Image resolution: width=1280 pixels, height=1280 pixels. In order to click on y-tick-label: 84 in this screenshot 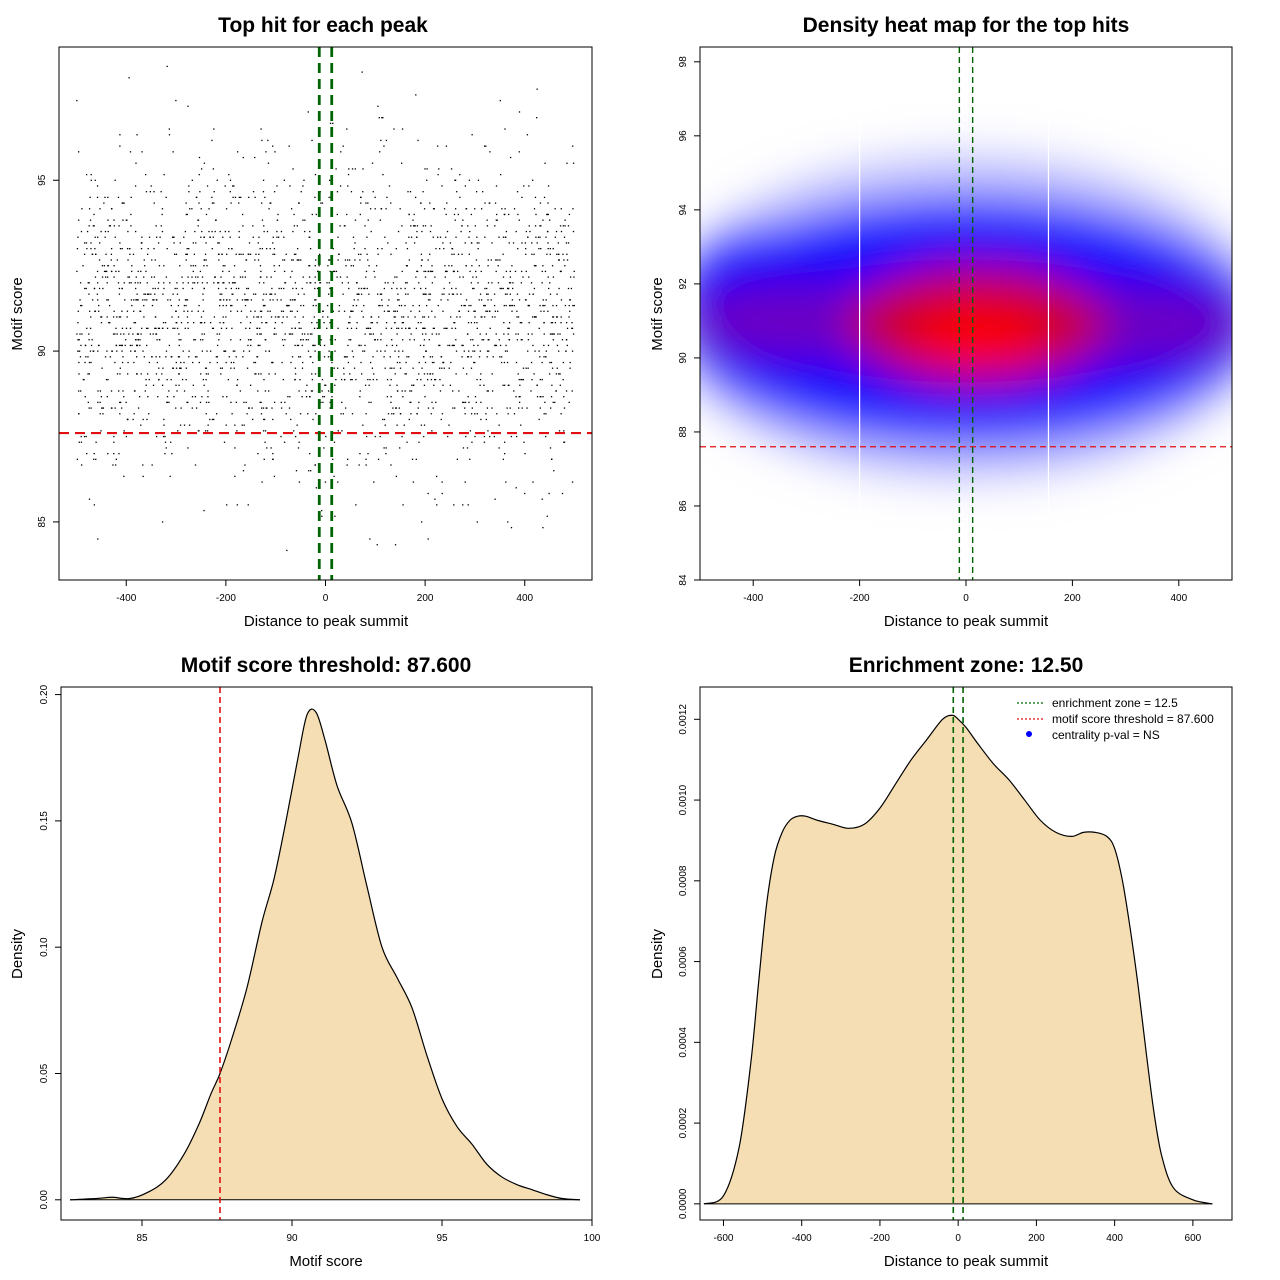, I will do `click(683, 580)`.